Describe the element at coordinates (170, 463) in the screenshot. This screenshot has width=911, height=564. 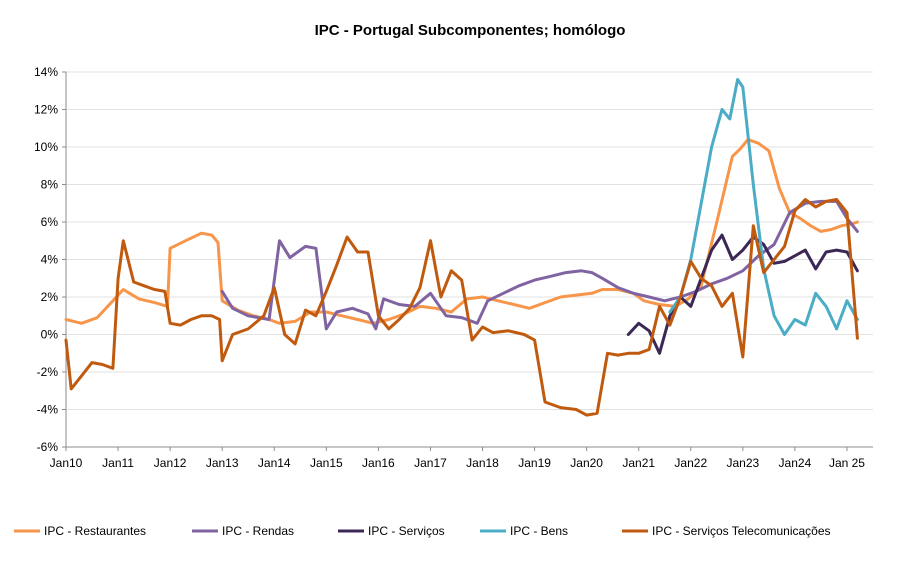
I see `x-tick-label: Jan12` at that location.